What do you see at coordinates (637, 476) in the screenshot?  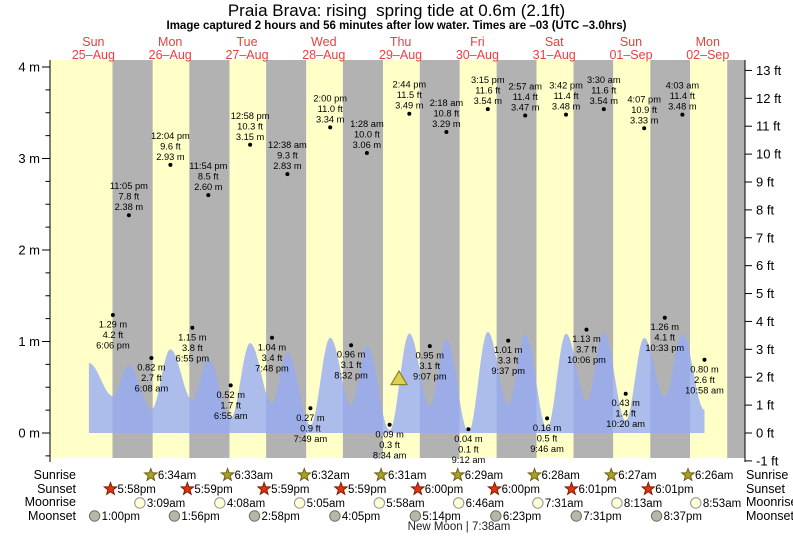 I see `sunrise-time-label: 6:27am` at bounding box center [637, 476].